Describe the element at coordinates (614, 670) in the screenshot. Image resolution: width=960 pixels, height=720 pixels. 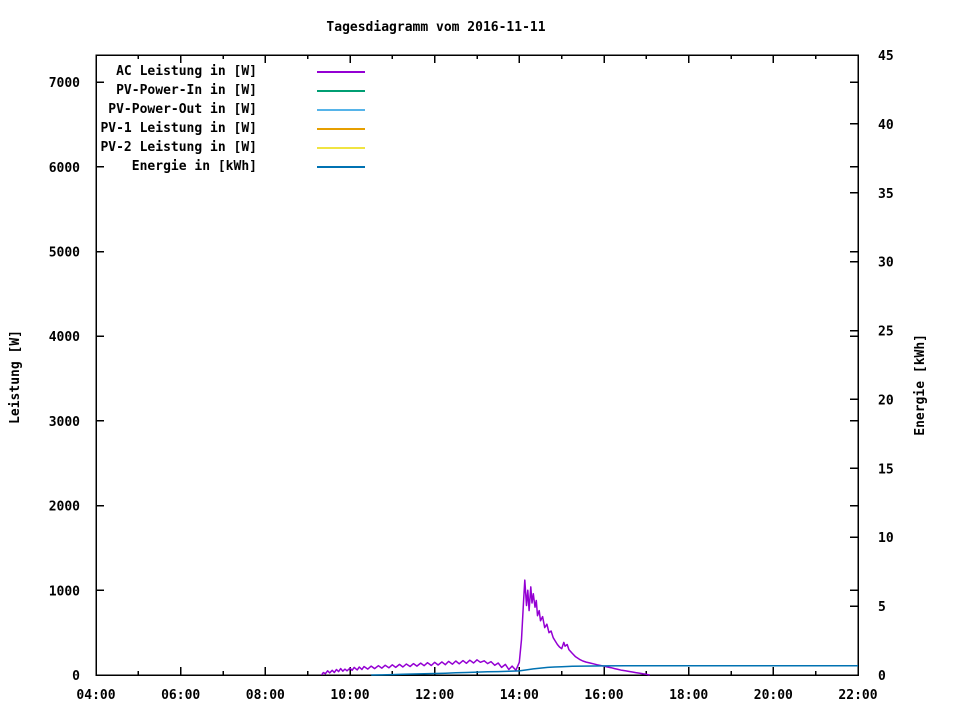
I see `series-line-energie` at that location.